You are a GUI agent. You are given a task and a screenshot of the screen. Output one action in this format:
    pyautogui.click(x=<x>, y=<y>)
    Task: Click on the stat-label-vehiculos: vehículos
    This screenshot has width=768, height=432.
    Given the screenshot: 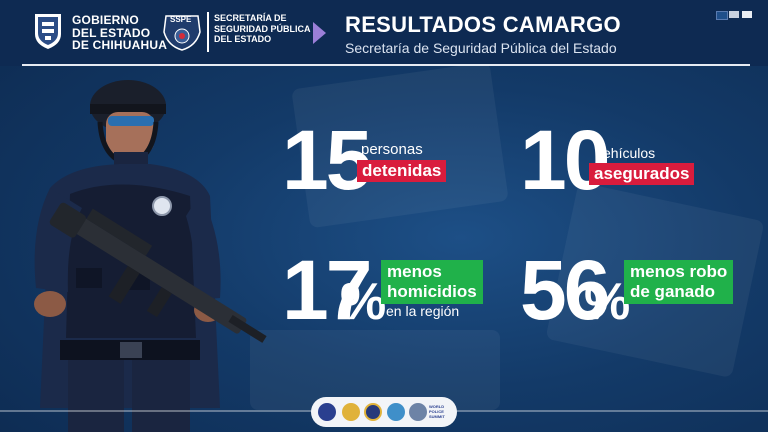 What is the action you would take?
    pyautogui.click(x=626, y=153)
    